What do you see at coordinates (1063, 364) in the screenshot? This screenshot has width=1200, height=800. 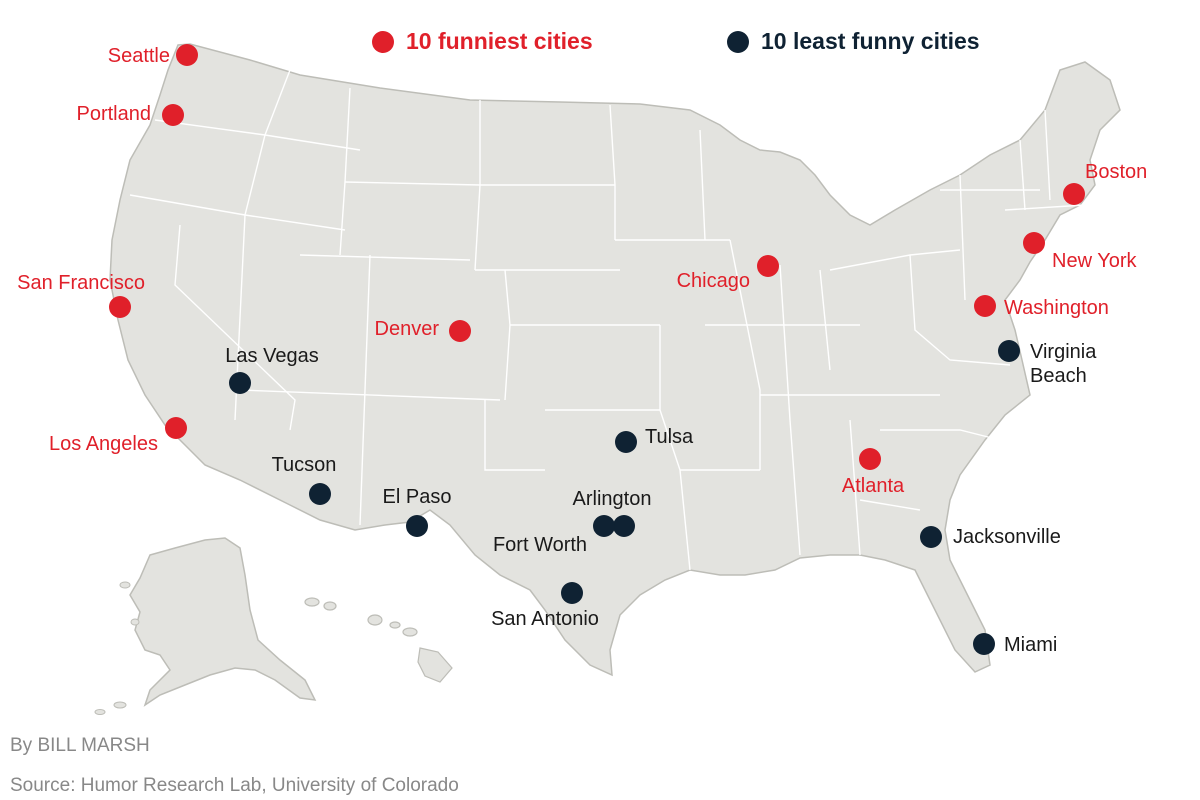 I see `virginia-beach-label: Virginia Beach` at bounding box center [1063, 364].